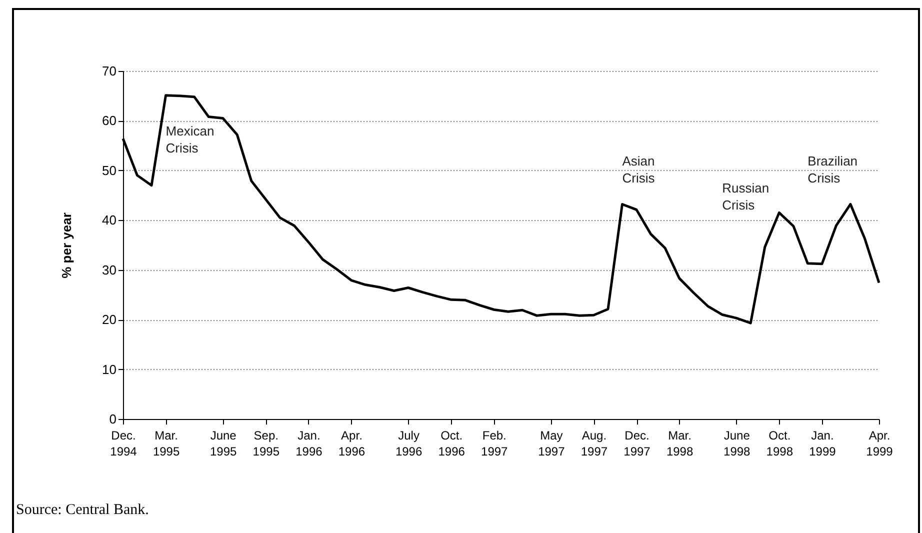  Describe the element at coordinates (112, 419) in the screenshot. I see `y-tick-label: 0` at that location.